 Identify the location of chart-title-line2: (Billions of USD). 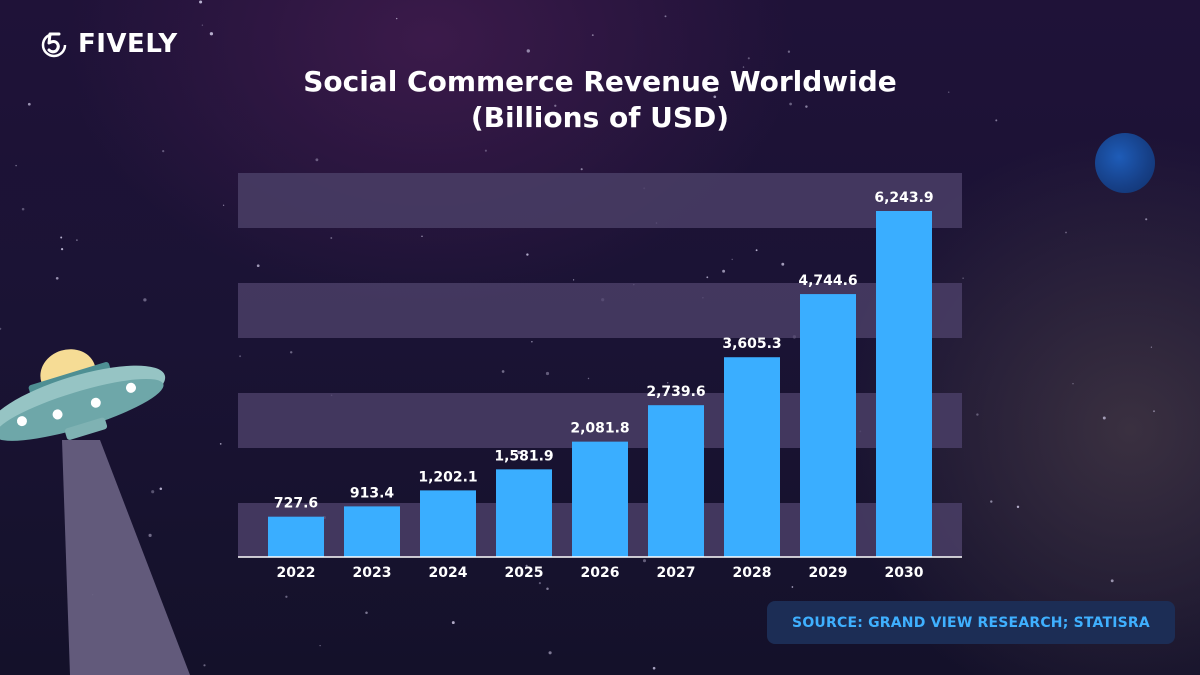
(600, 117).